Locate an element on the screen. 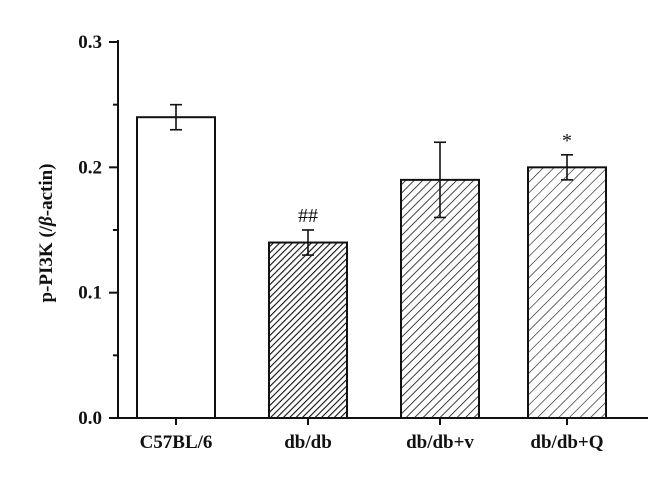  significance-annotation: ## is located at coordinates (308, 216).